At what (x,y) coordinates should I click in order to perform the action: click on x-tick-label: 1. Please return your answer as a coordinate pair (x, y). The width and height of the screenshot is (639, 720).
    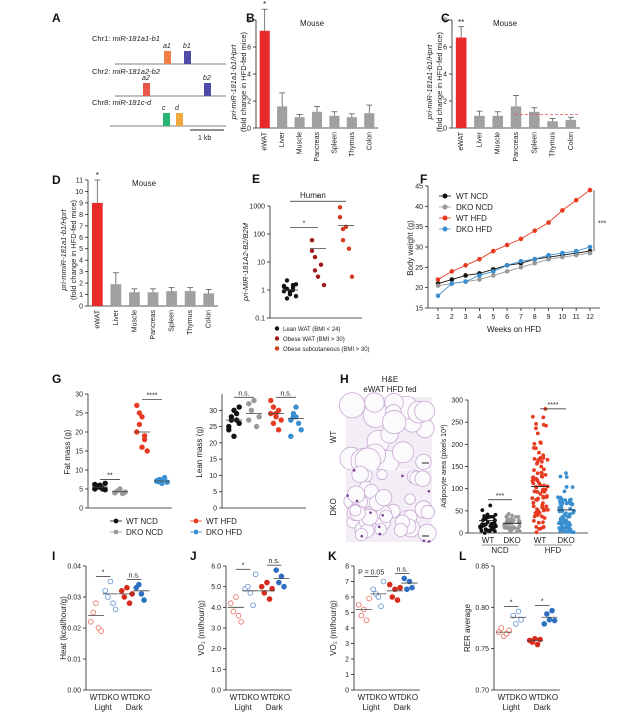
    Looking at the image, I should click on (438, 317).